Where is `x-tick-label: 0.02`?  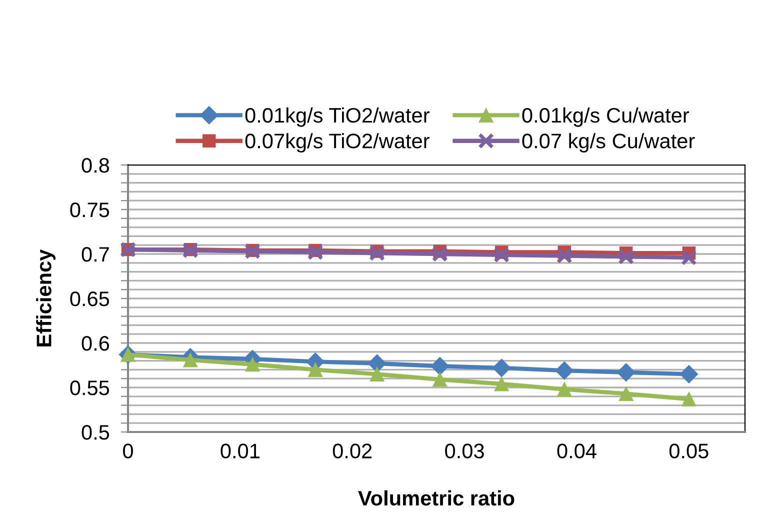 x-tick-label: 0.02 is located at coordinates (352, 451).